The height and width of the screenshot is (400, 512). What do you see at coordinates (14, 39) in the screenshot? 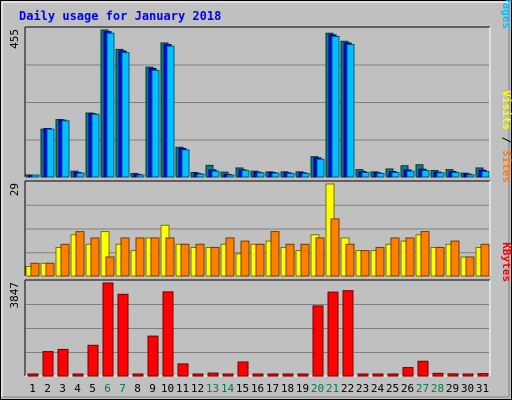
I see `y-max-label: 455` at bounding box center [14, 39].